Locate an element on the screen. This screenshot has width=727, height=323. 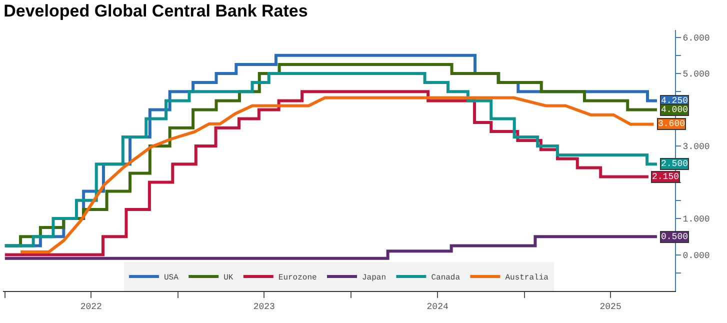
data-label: 2.150 is located at coordinates (666, 177).